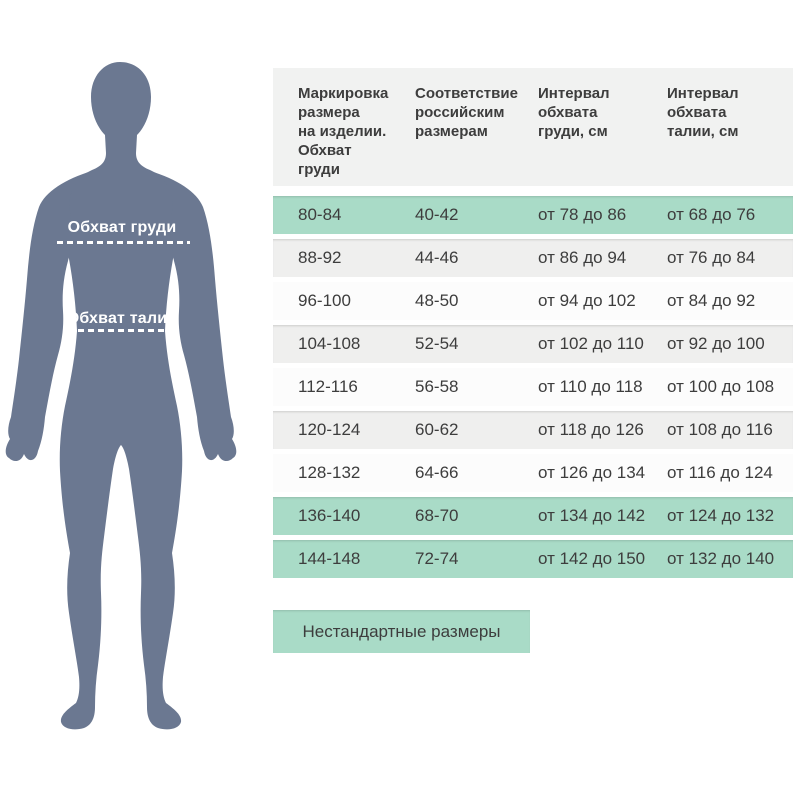 The image size is (800, 800). I want to click on cell-waist-interval: от 100 до 108, so click(721, 386).